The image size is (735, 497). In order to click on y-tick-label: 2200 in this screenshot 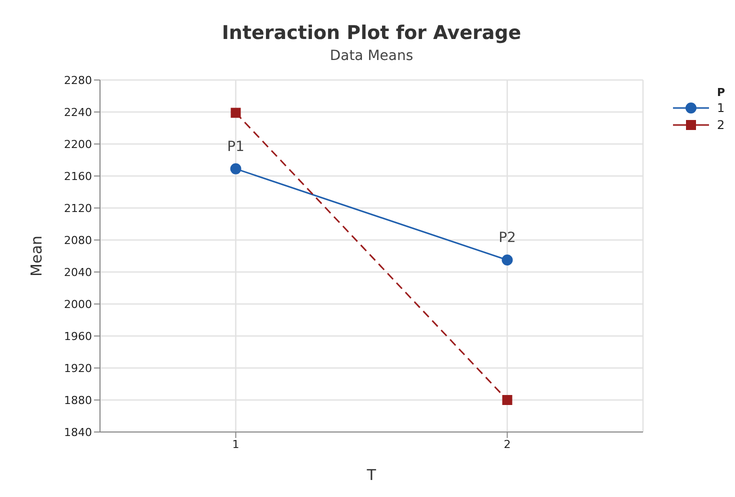, I will do `click(78, 144)`.